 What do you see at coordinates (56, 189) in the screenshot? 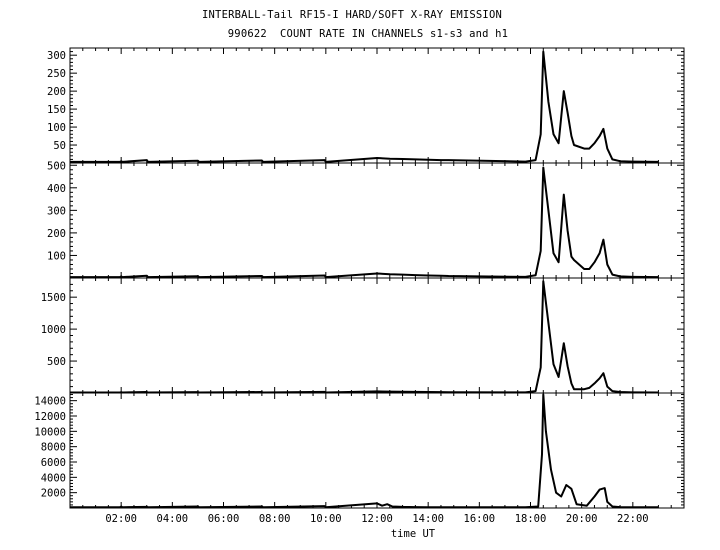
I see `y-tick-label: 400` at bounding box center [56, 189].